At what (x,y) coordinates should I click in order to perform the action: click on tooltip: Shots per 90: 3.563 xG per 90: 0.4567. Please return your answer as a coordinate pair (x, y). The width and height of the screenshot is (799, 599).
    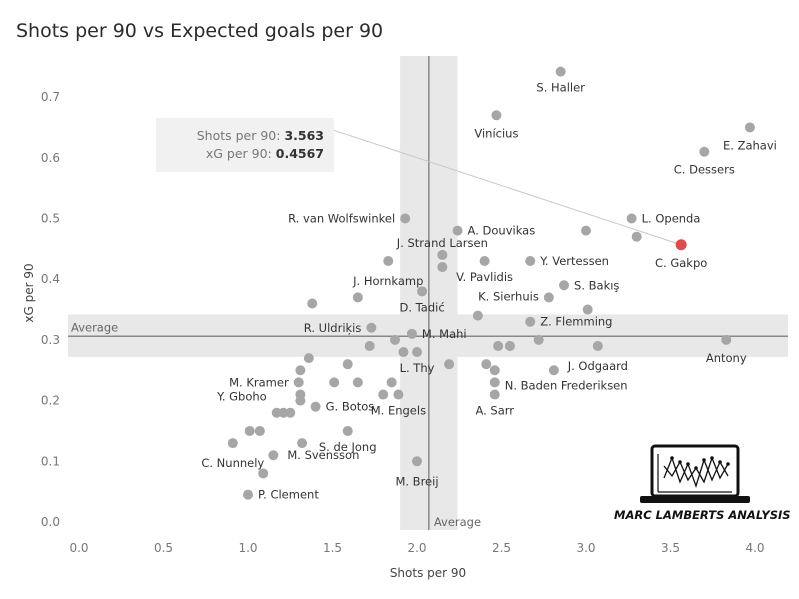
    Looking at the image, I should click on (245, 145).